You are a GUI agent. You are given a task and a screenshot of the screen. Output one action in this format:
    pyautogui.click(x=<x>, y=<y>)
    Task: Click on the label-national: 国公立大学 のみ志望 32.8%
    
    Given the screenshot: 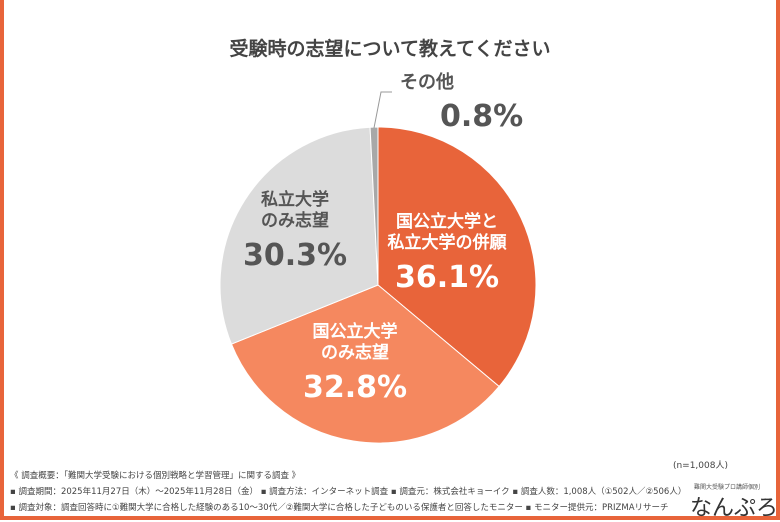 What is the action you would take?
    pyautogui.click(x=355, y=364)
    